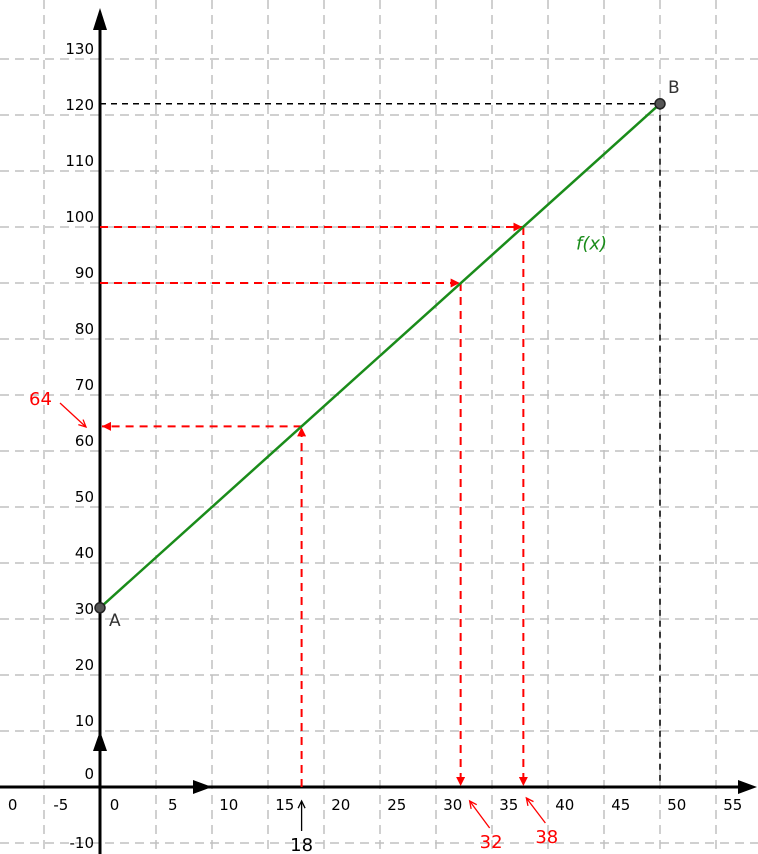 The height and width of the screenshot is (854, 758). What do you see at coordinates (396, 805) in the screenshot?
I see `x-tick-label: 25` at bounding box center [396, 805].